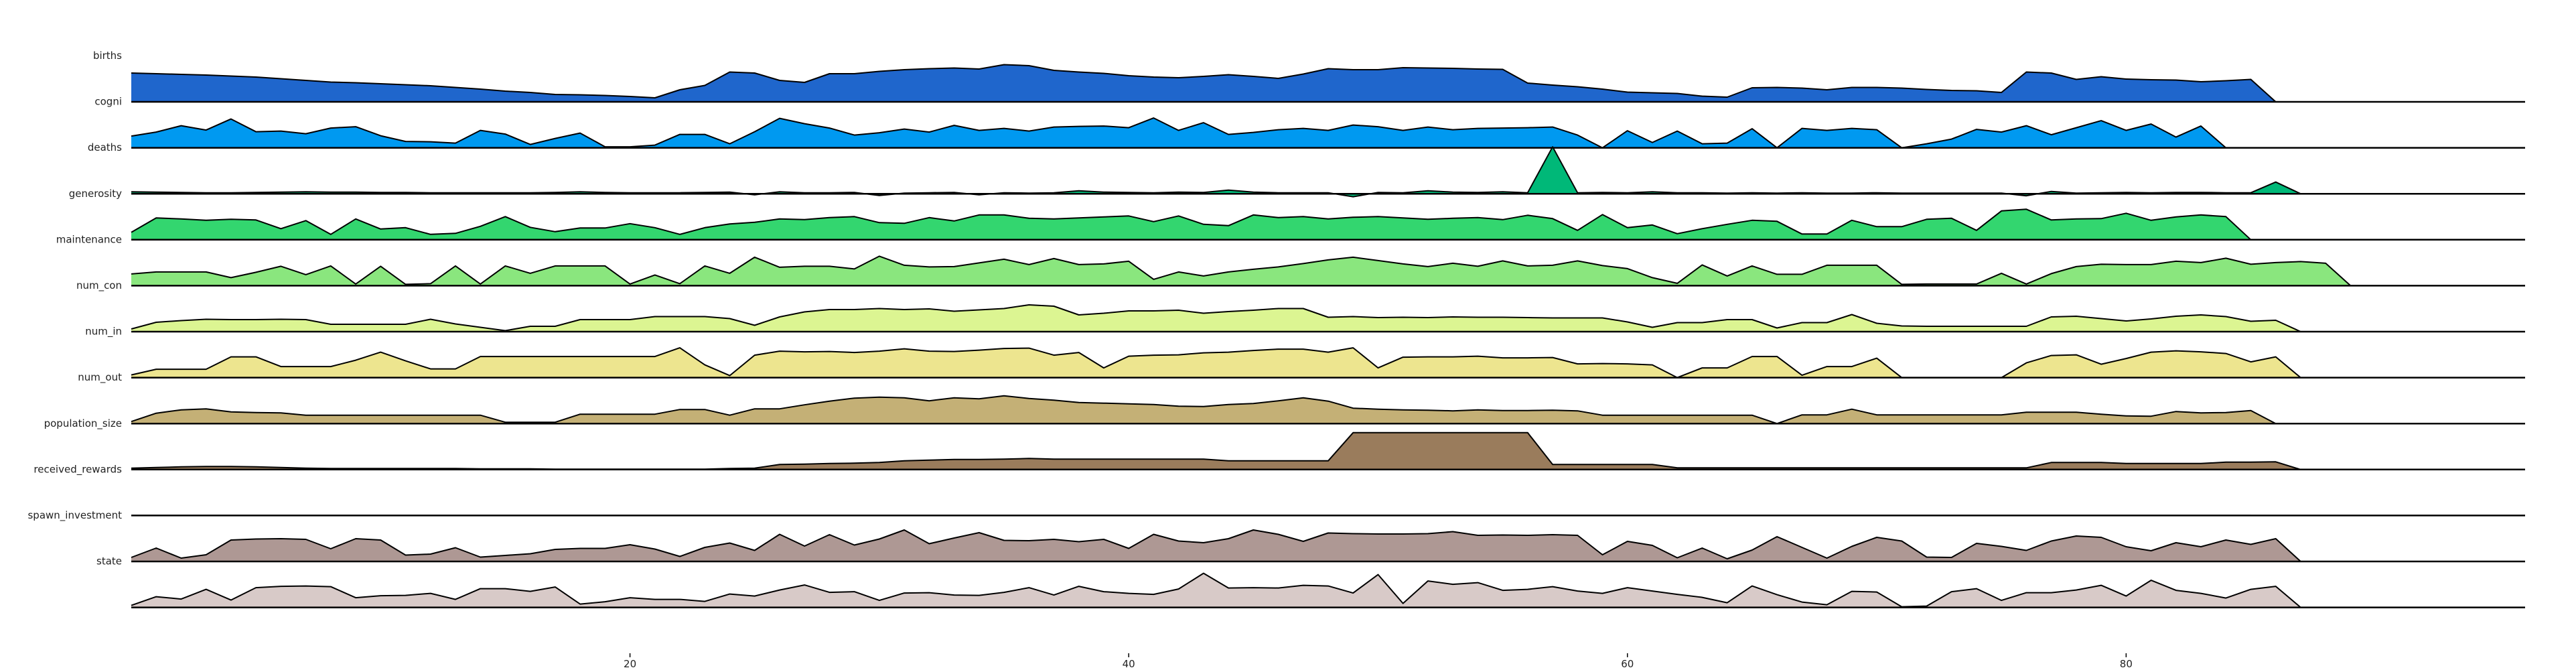  I want to click on row-label: population_size, so click(83, 424).